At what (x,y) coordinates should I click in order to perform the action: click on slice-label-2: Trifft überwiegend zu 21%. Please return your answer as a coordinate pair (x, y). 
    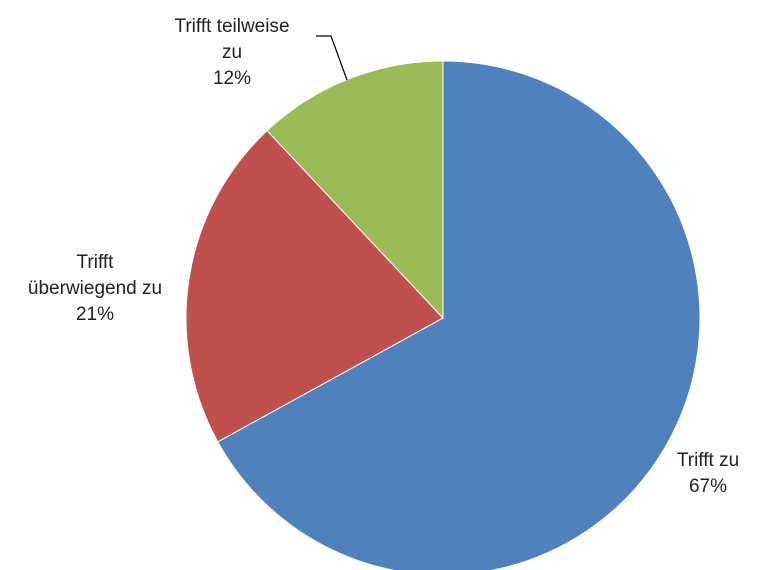
    Looking at the image, I should click on (95, 288).